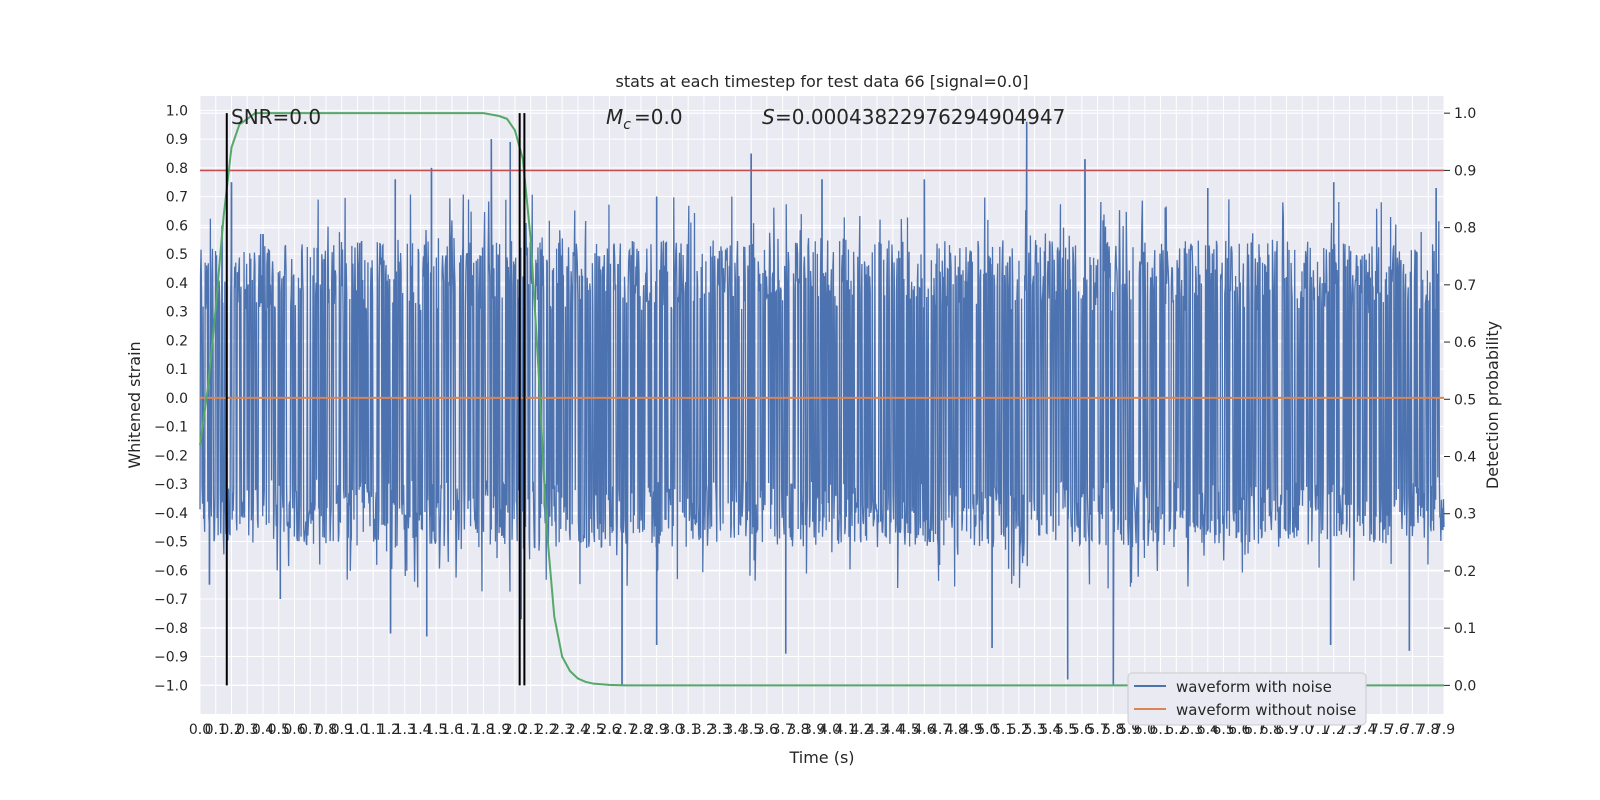  What do you see at coordinates (1066, 730) in the screenshot?
I see `x-tick-label: 5.5` at bounding box center [1066, 730].